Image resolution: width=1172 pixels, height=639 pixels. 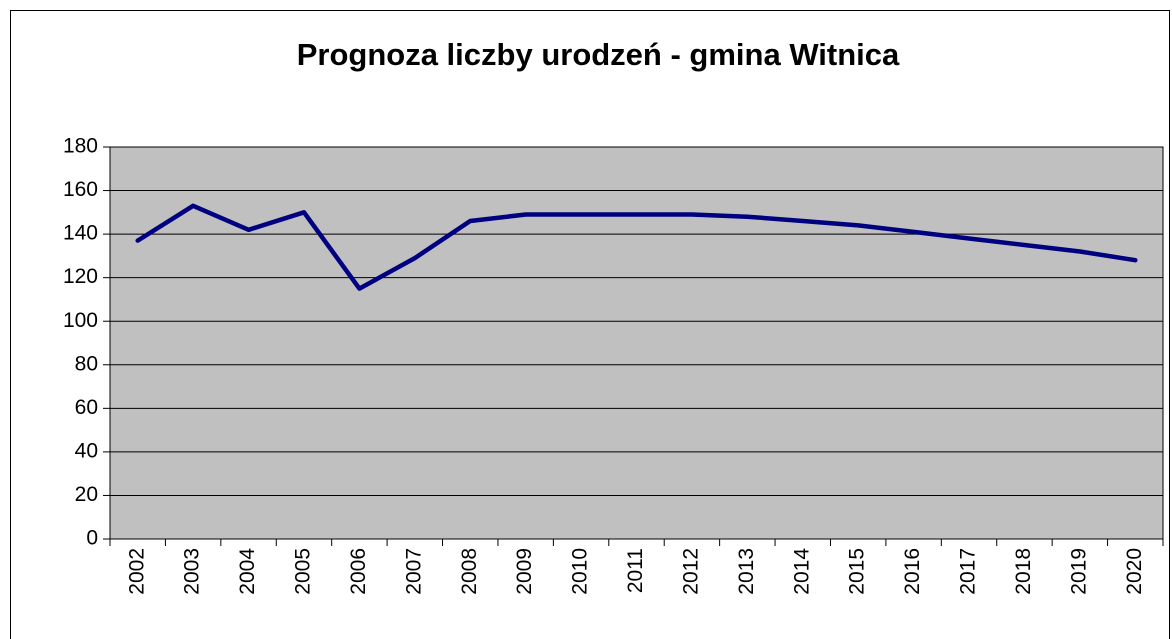 I want to click on x-tick-label: 2014, so click(x=801, y=571).